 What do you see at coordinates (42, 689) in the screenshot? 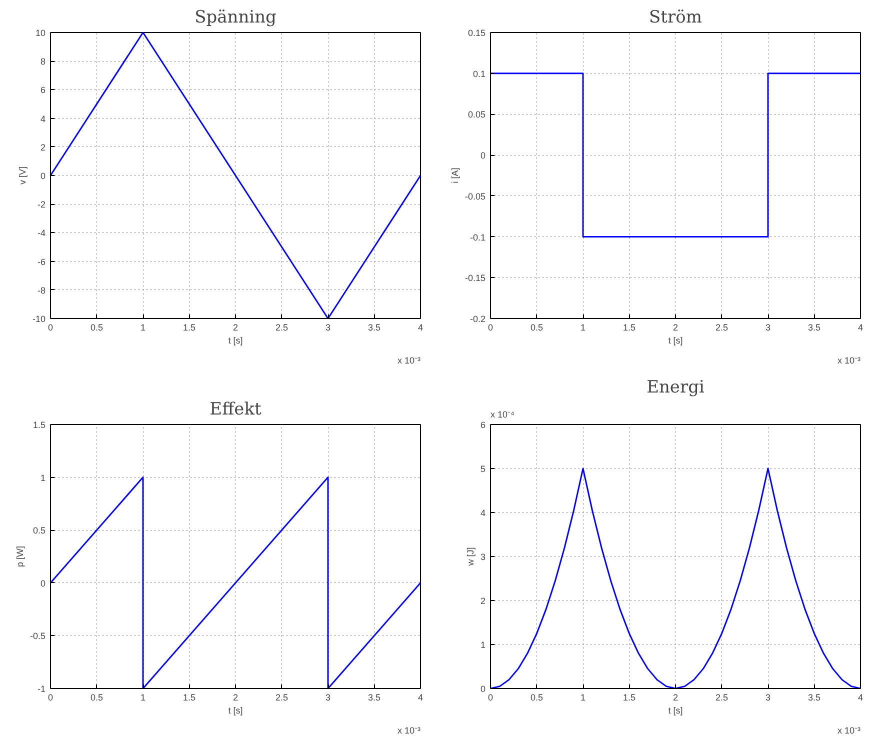
I see `y-tick-label: -1` at bounding box center [42, 689].